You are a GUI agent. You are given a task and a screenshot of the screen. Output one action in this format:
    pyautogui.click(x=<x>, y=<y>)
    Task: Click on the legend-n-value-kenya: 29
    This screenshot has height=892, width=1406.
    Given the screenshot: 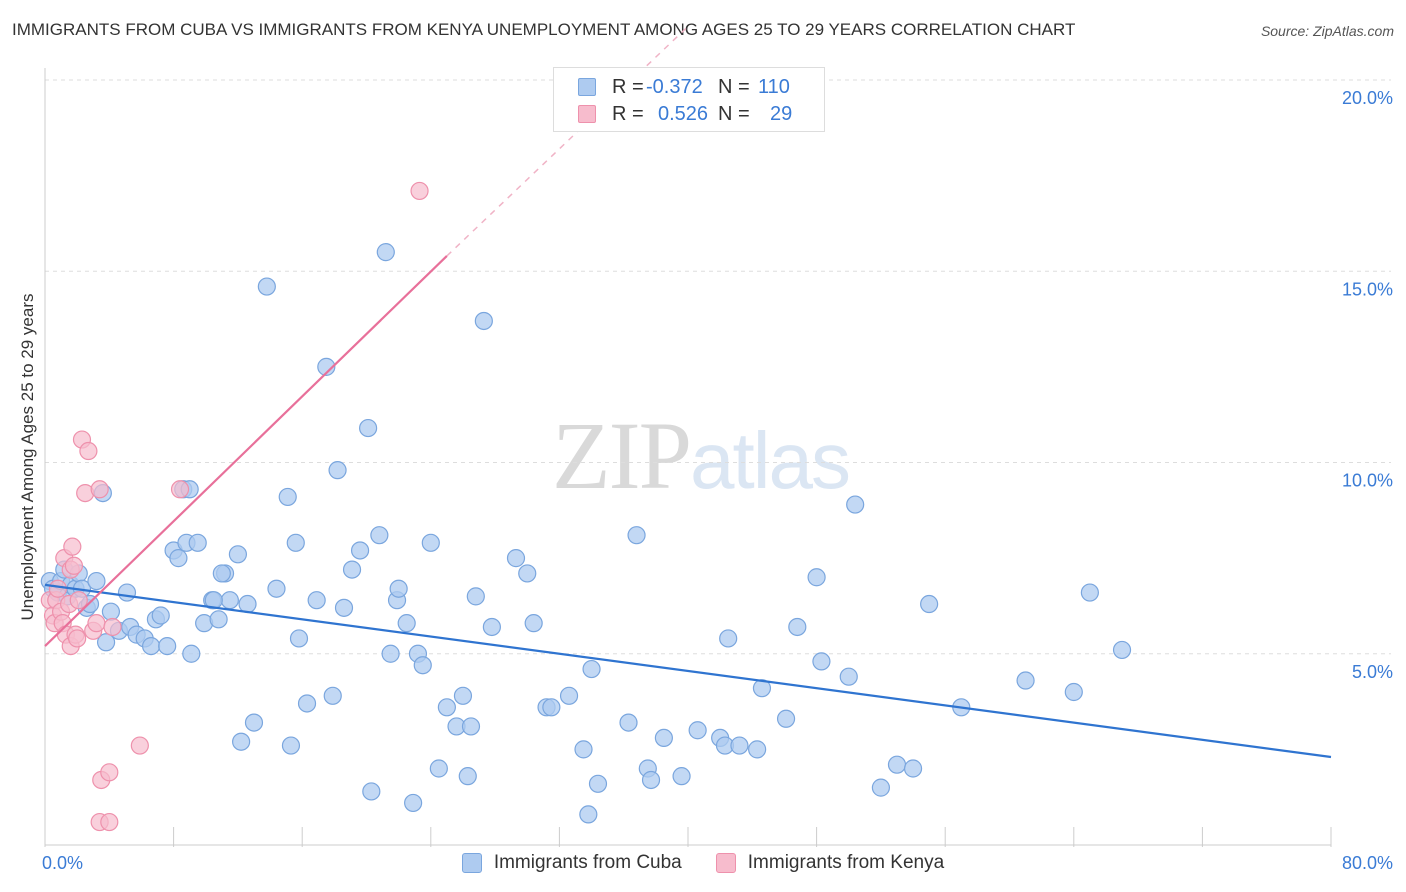 What is the action you would take?
    pyautogui.click(x=781, y=113)
    